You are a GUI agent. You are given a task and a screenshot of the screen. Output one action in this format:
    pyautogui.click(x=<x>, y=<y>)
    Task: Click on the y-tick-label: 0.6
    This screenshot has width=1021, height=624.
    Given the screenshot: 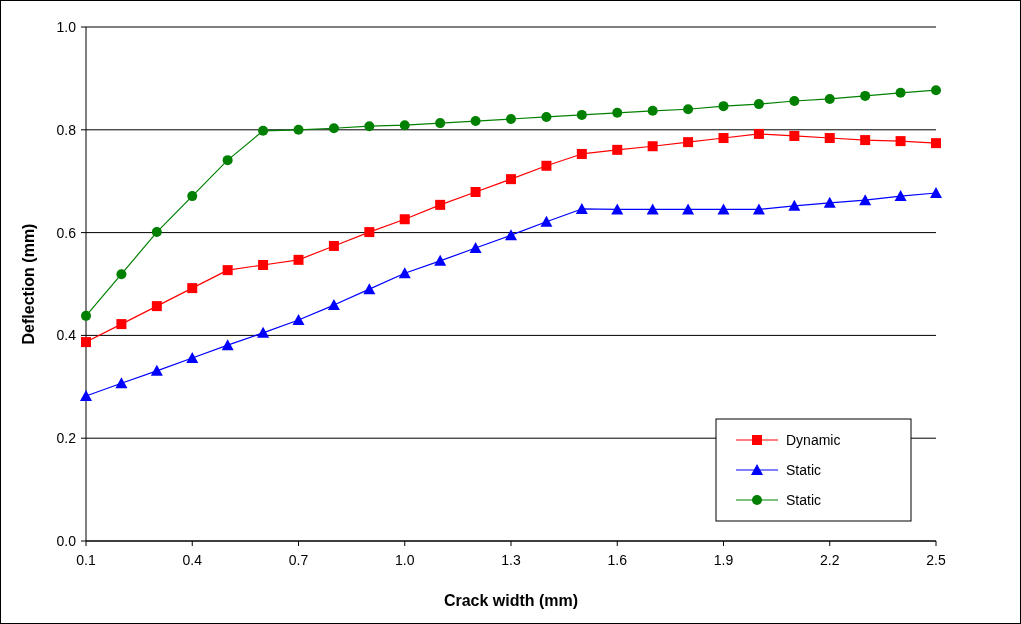 What is the action you would take?
    pyautogui.click(x=66, y=232)
    